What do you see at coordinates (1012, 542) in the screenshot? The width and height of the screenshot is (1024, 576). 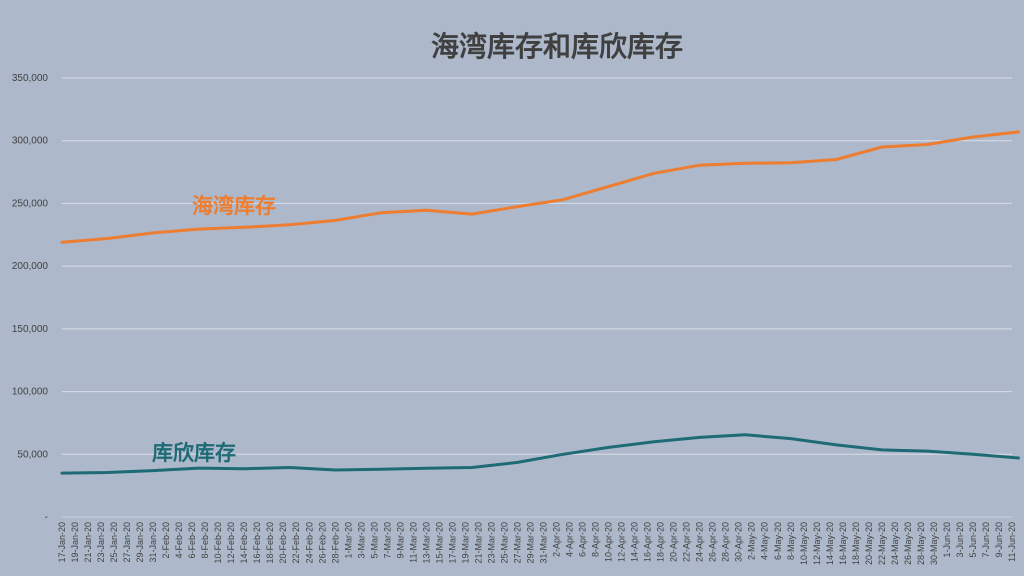 I see `x-tick-label: 11-Jun-20` at bounding box center [1012, 542].